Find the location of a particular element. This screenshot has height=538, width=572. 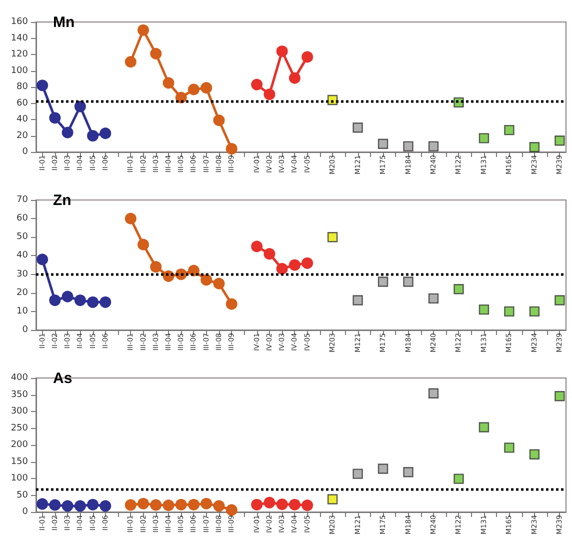

y-tick-label: 80 is located at coordinates (22, 87).